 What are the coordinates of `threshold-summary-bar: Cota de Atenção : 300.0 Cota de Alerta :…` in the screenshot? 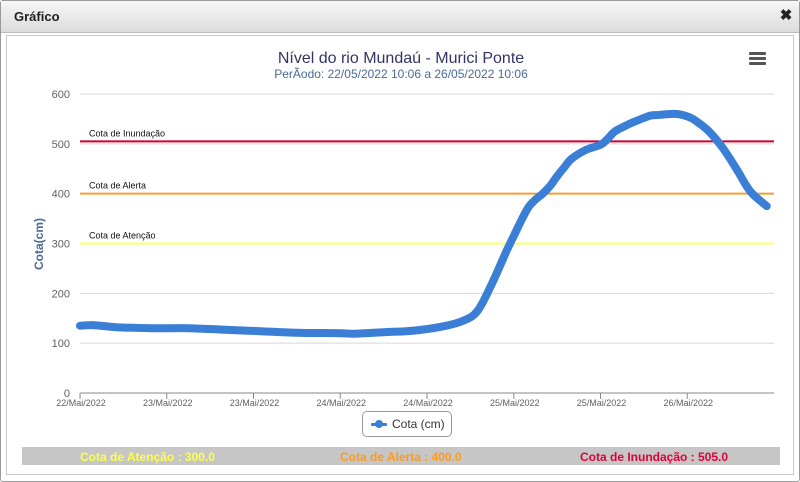 It's located at (401, 456).